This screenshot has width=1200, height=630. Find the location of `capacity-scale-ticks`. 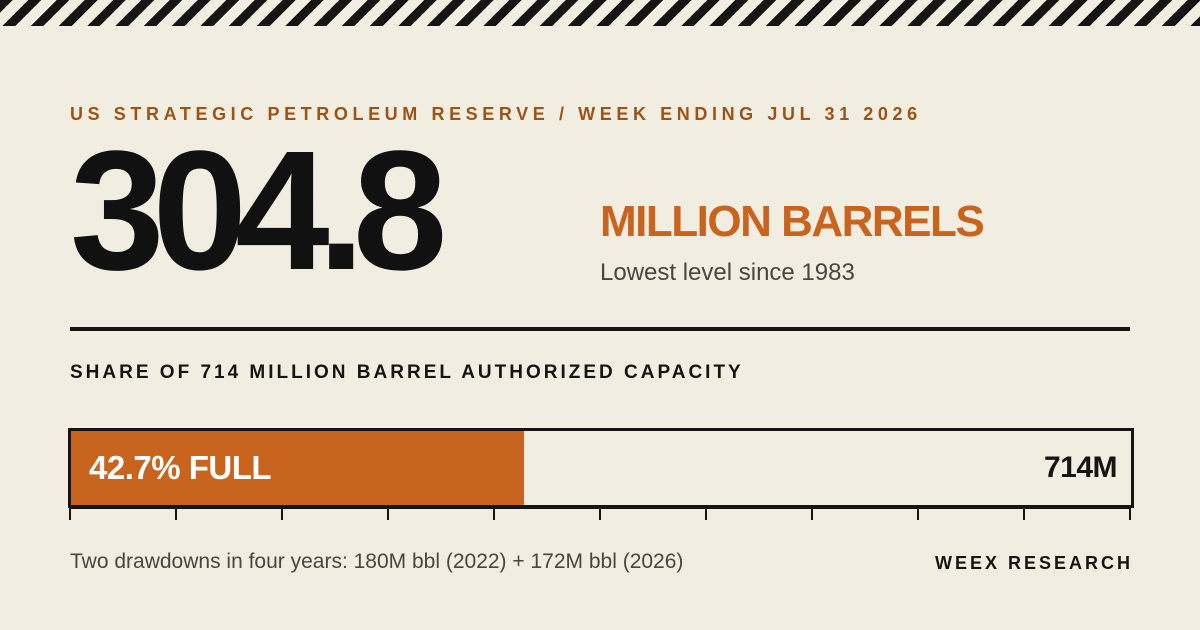

capacity-scale-ticks is located at coordinates (600, 513).